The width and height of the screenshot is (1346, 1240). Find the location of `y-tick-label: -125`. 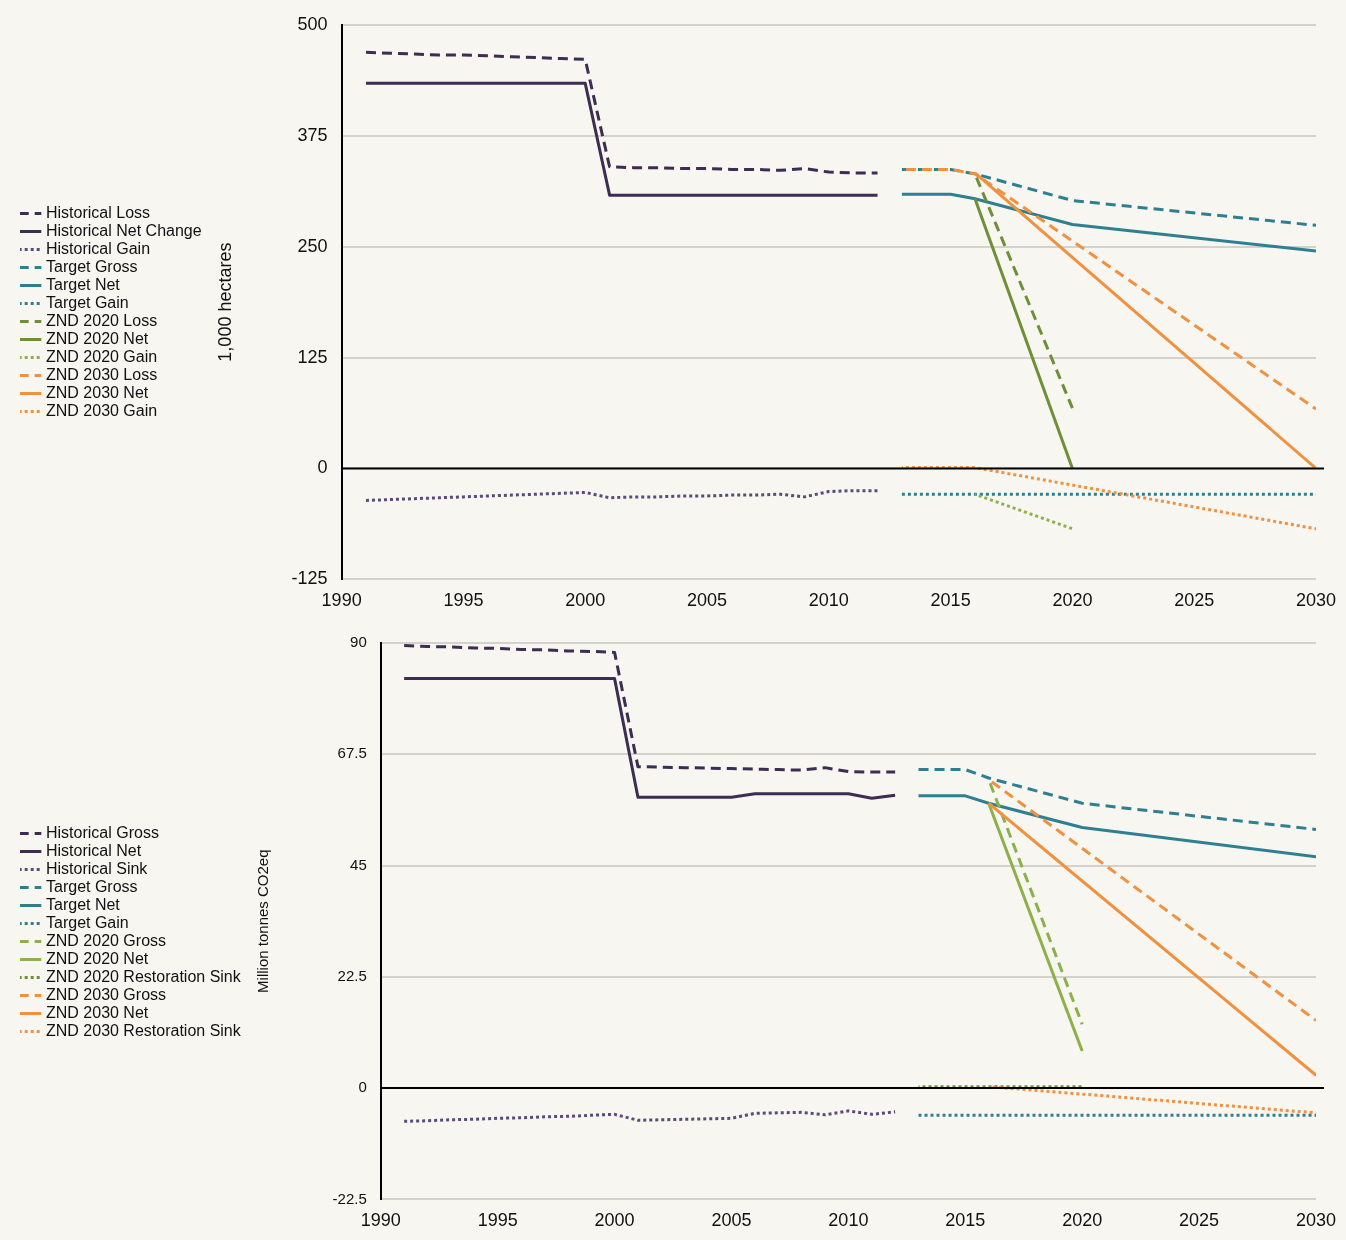

y-tick-label: -125 is located at coordinates (309, 578).